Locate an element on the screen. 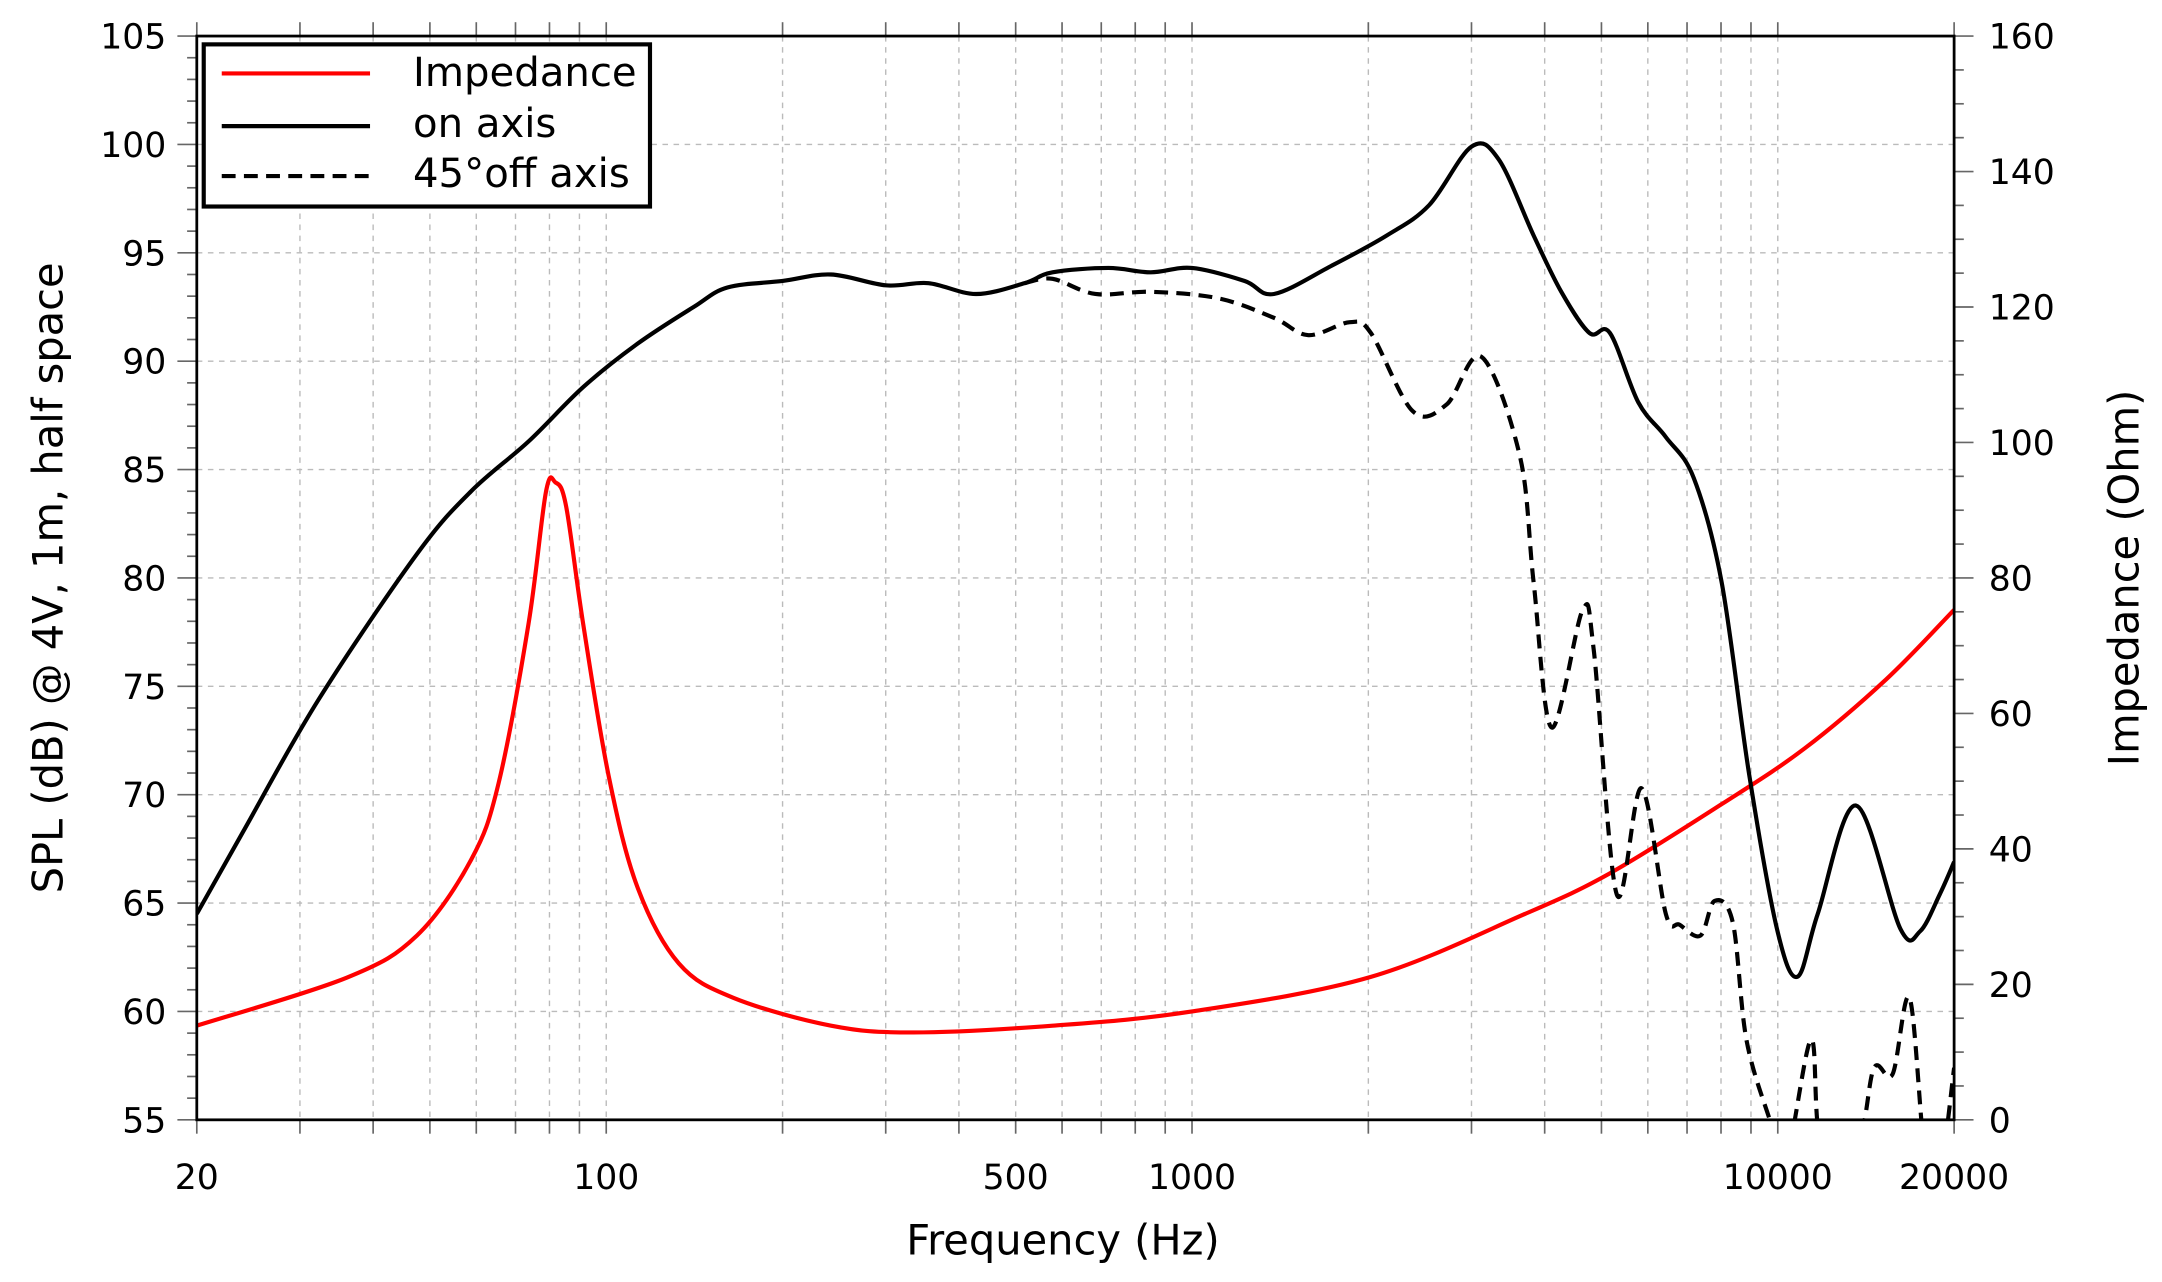 The image size is (2162, 1282). y2-tick-label: 0 is located at coordinates (2000, 1121).